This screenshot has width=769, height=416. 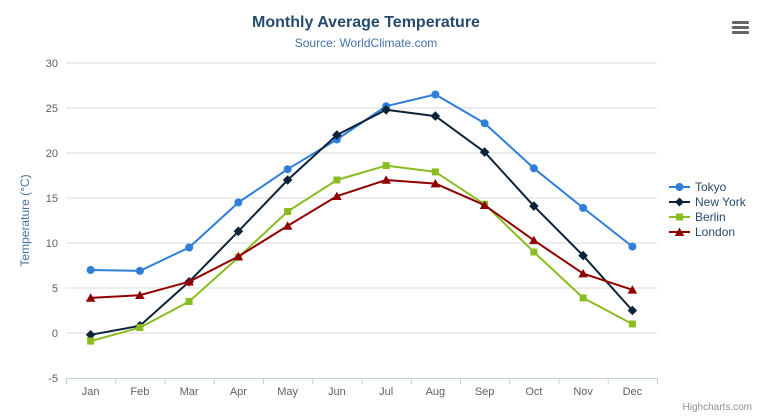 I want to click on x-axis-label: Feb, so click(x=139, y=392).